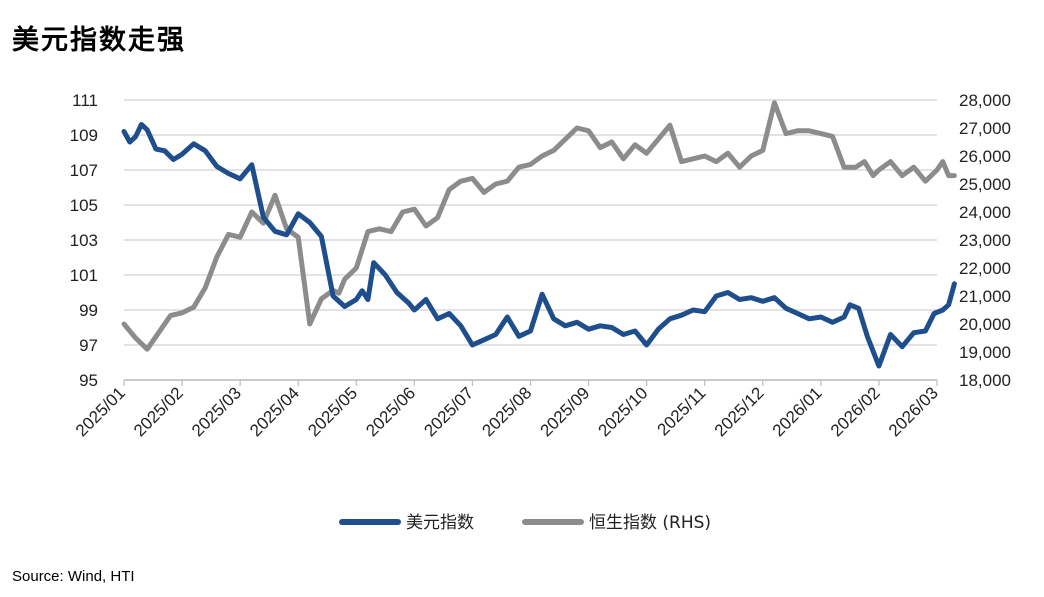 The width and height of the screenshot is (1044, 597). I want to click on x-tick-label: 2025/11, so click(682, 411).